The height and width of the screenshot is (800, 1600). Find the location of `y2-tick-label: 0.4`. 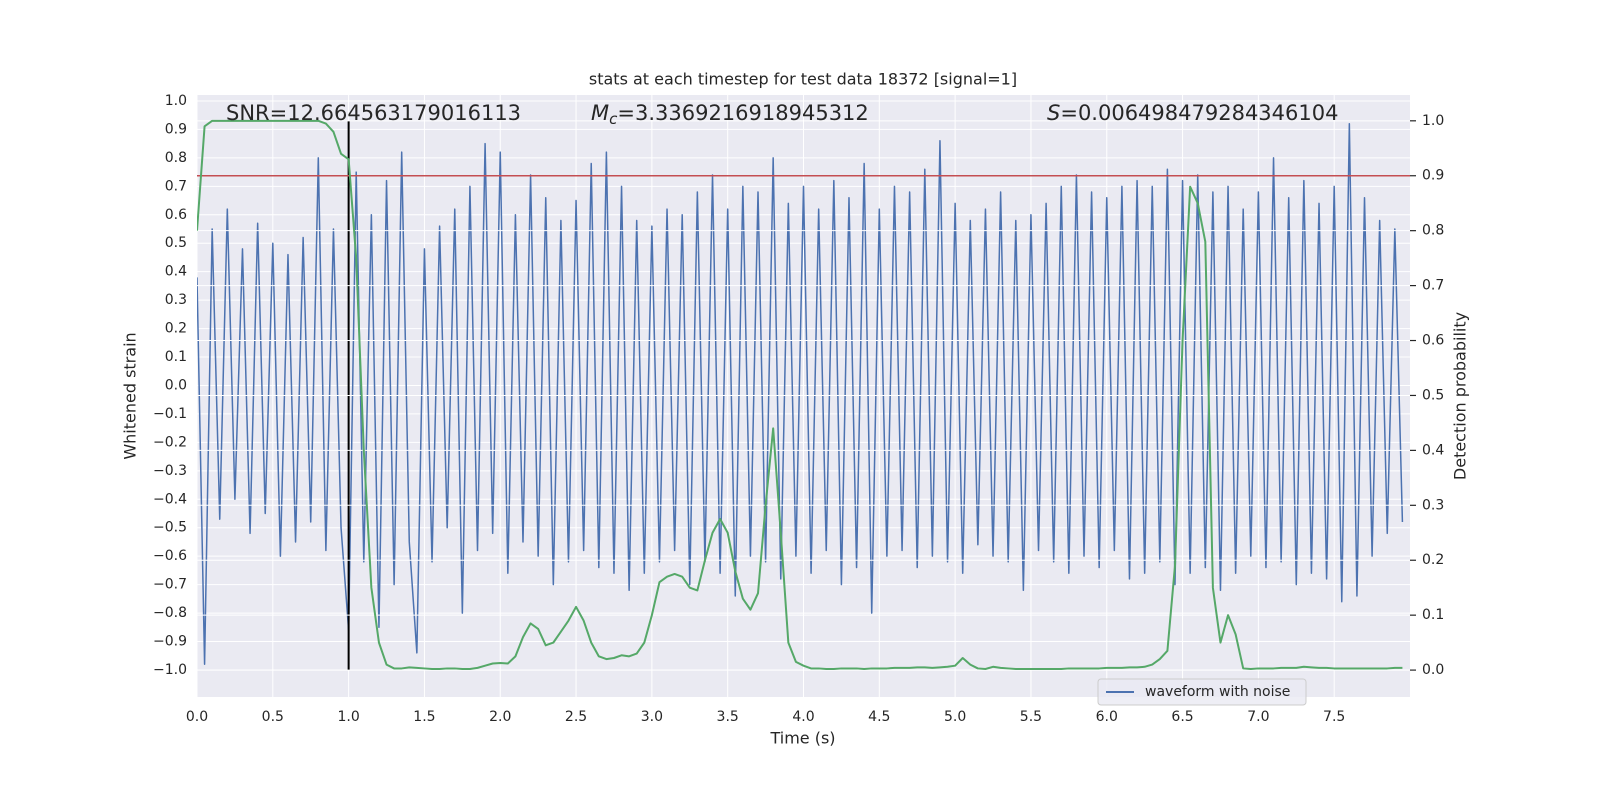

y2-tick-label: 0.4 is located at coordinates (1433, 450).